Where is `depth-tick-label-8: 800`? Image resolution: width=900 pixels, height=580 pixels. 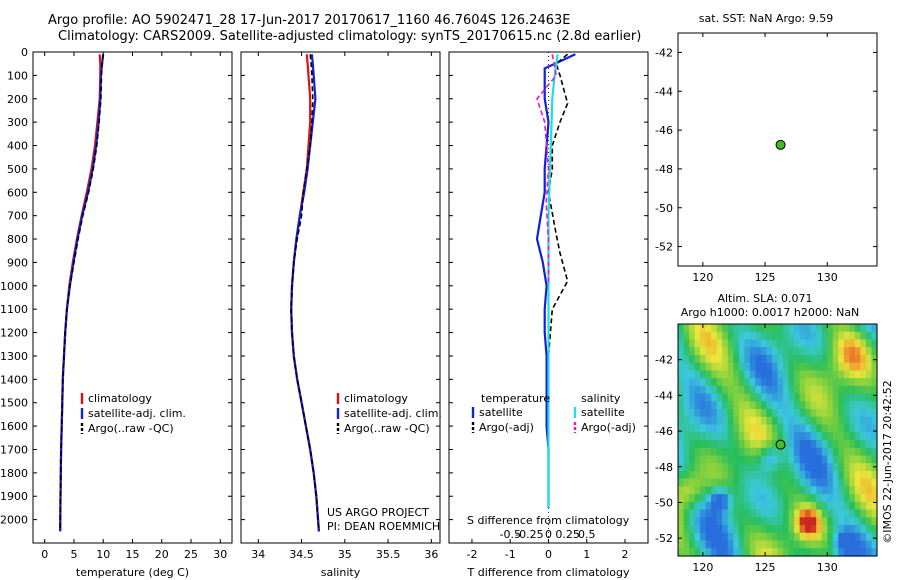 depth-tick-label-8: 800 is located at coordinates (17, 239).